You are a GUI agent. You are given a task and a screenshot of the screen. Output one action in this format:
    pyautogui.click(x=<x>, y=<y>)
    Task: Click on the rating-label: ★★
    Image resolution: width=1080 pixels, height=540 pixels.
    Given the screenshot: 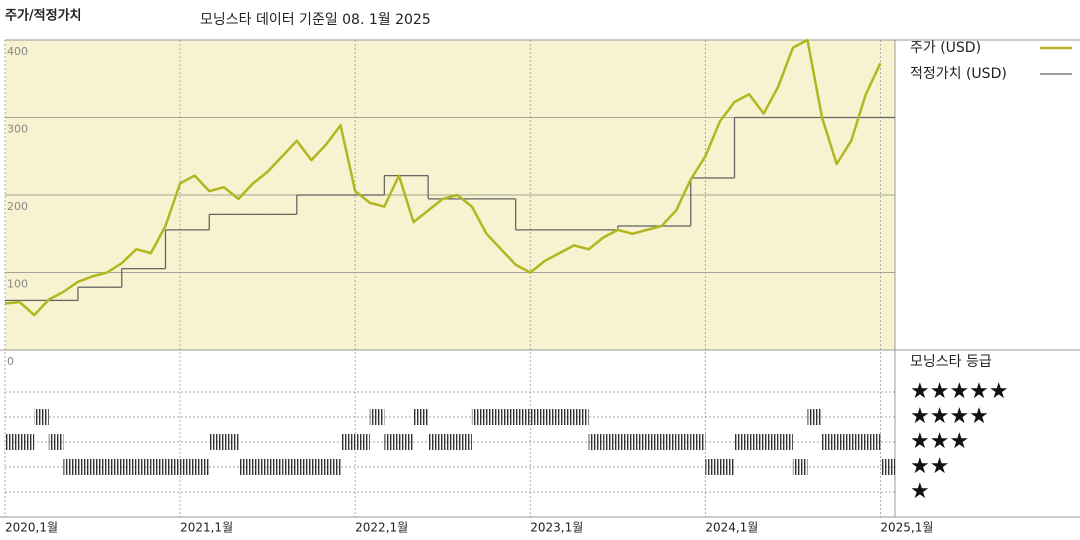 What is the action you would take?
    pyautogui.click(x=929, y=466)
    